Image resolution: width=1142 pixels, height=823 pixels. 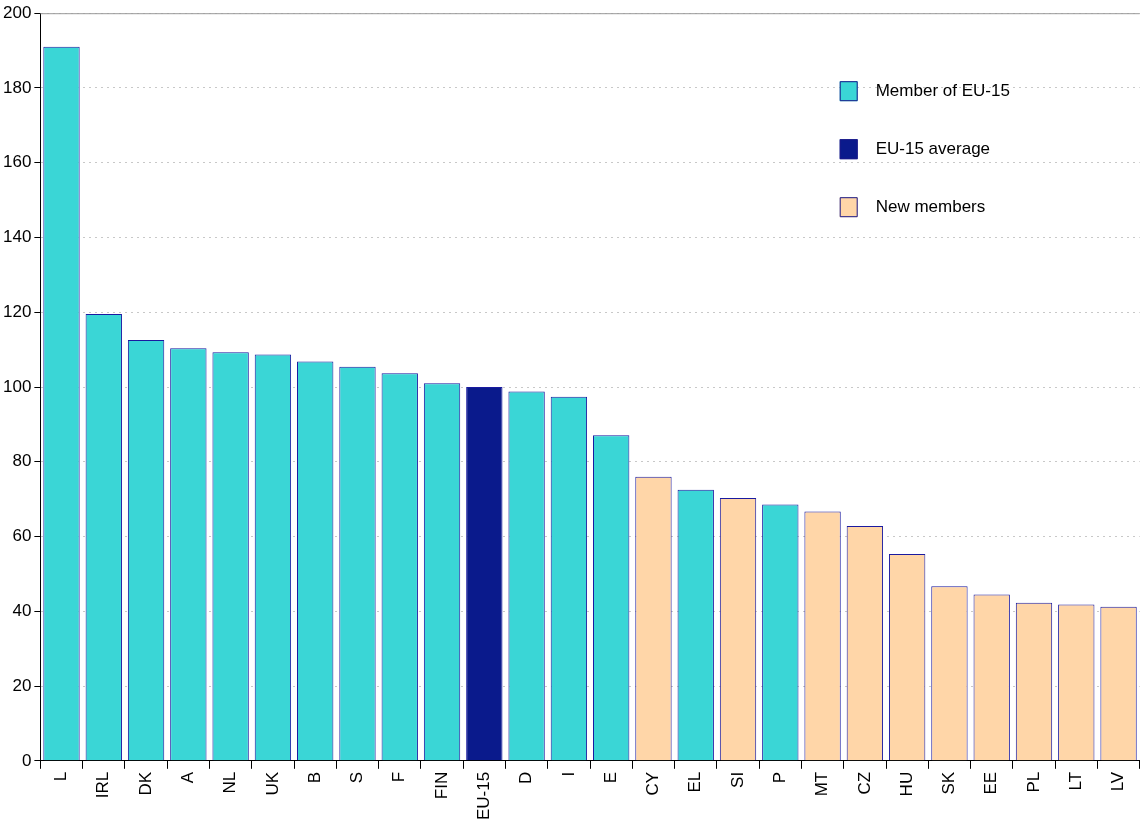 I want to click on y-tick-label: 120, so click(x=17, y=311).